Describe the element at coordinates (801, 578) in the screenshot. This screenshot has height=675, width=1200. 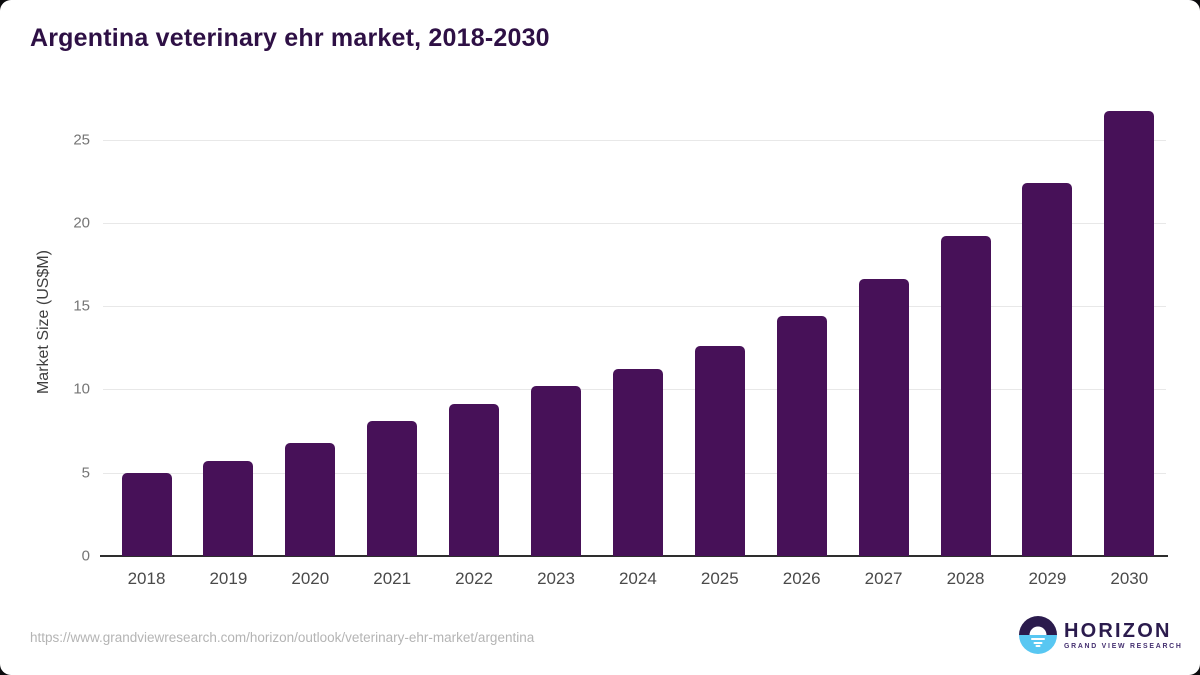
I see `x-tick-label-2026: 2026` at that location.